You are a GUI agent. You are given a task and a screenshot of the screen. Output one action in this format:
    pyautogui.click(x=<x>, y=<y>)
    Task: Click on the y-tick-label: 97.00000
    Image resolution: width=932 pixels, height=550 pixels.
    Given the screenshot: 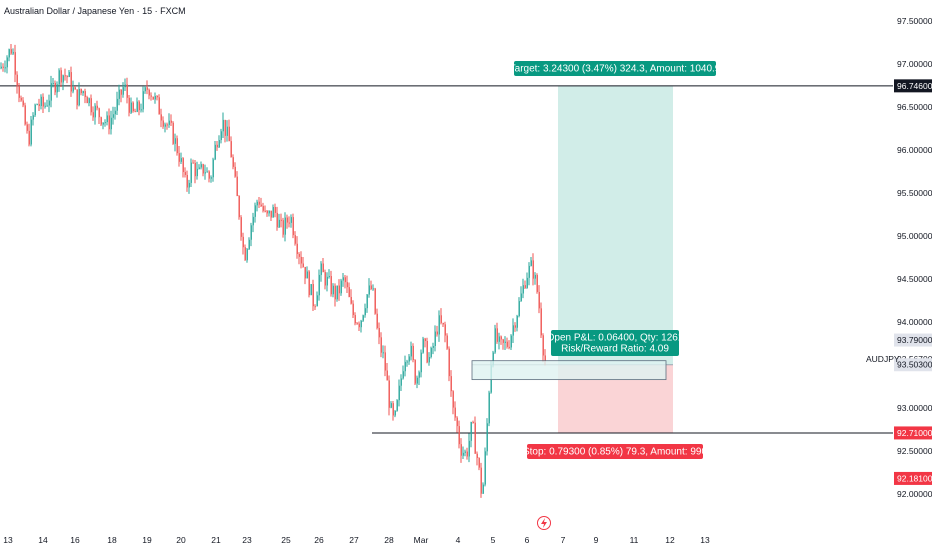 What is the action you would take?
    pyautogui.click(x=914, y=64)
    